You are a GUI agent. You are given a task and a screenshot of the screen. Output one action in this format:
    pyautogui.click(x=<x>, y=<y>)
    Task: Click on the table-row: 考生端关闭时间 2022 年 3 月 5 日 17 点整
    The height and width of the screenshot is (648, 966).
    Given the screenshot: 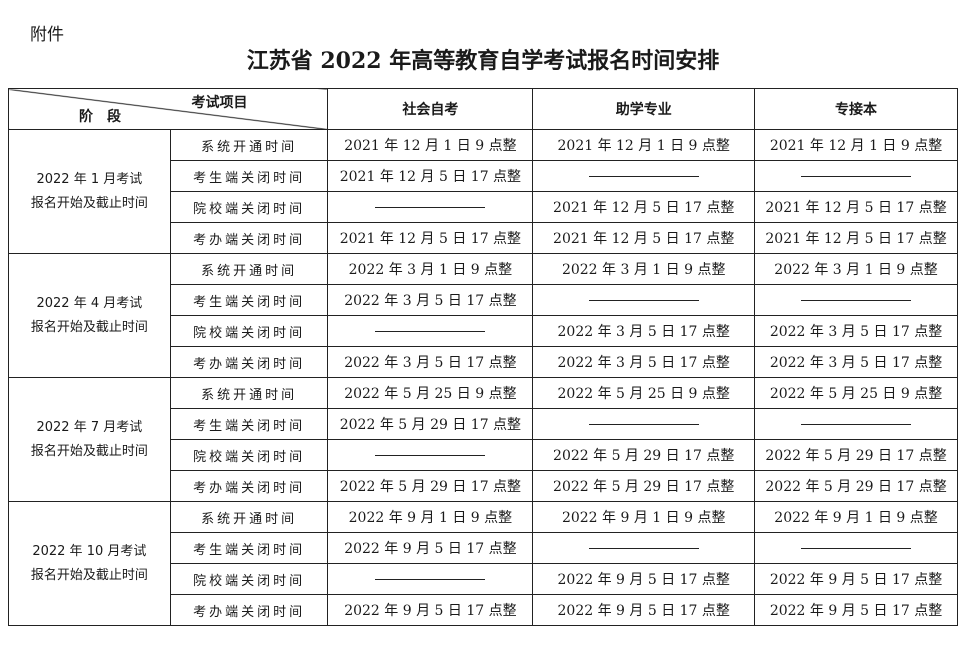 What is the action you would take?
    pyautogui.click(x=483, y=300)
    